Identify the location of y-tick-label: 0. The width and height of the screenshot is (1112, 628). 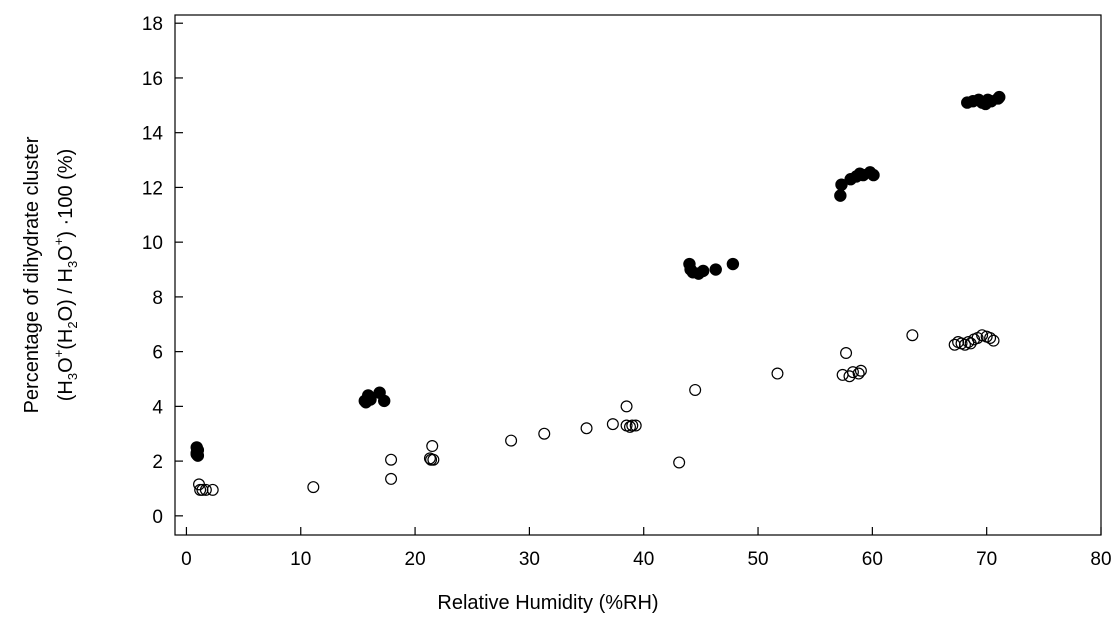
(157, 517).